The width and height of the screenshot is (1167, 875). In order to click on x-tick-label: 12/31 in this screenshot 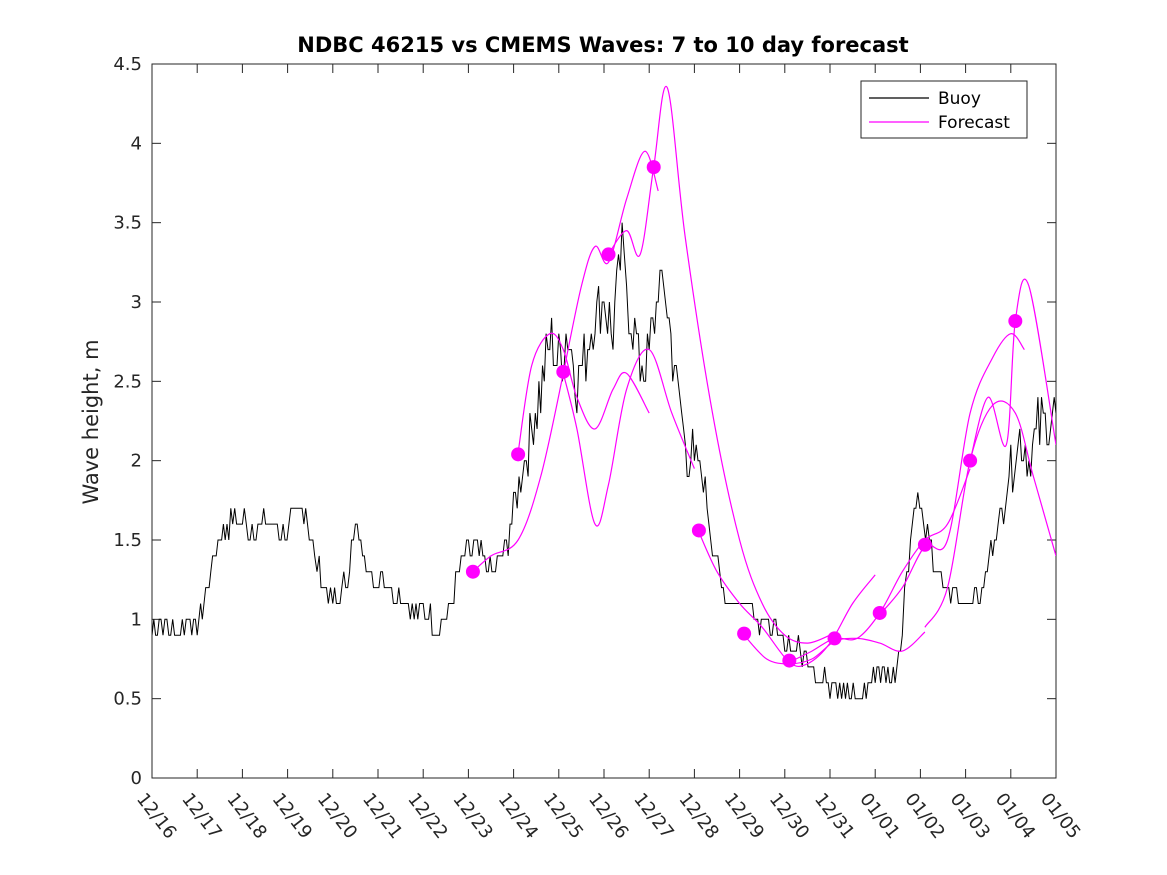, I will do `click(834, 816)`.